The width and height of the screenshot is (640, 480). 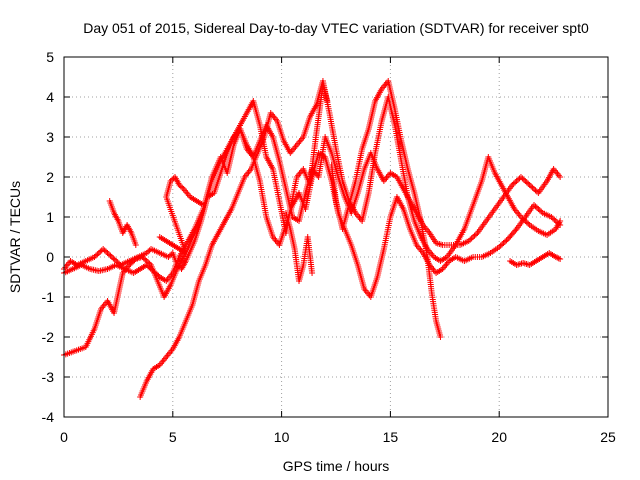 What do you see at coordinates (64, 437) in the screenshot?
I see `x-tick-label: 0` at bounding box center [64, 437].